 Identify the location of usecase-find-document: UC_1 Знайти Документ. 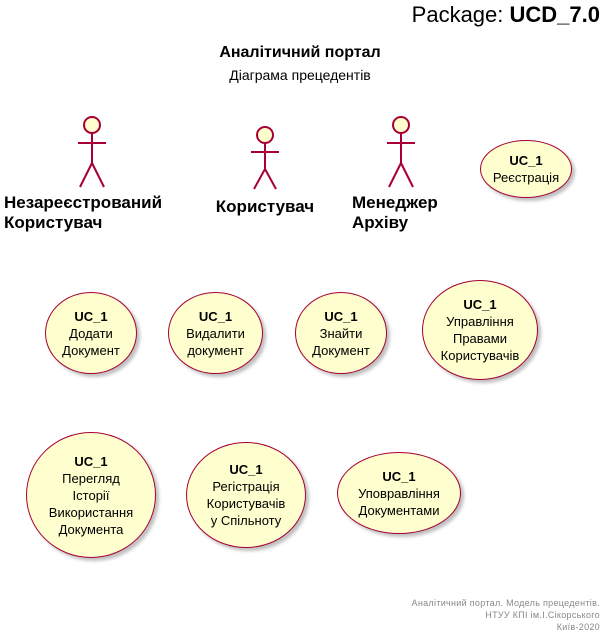
(341, 333).